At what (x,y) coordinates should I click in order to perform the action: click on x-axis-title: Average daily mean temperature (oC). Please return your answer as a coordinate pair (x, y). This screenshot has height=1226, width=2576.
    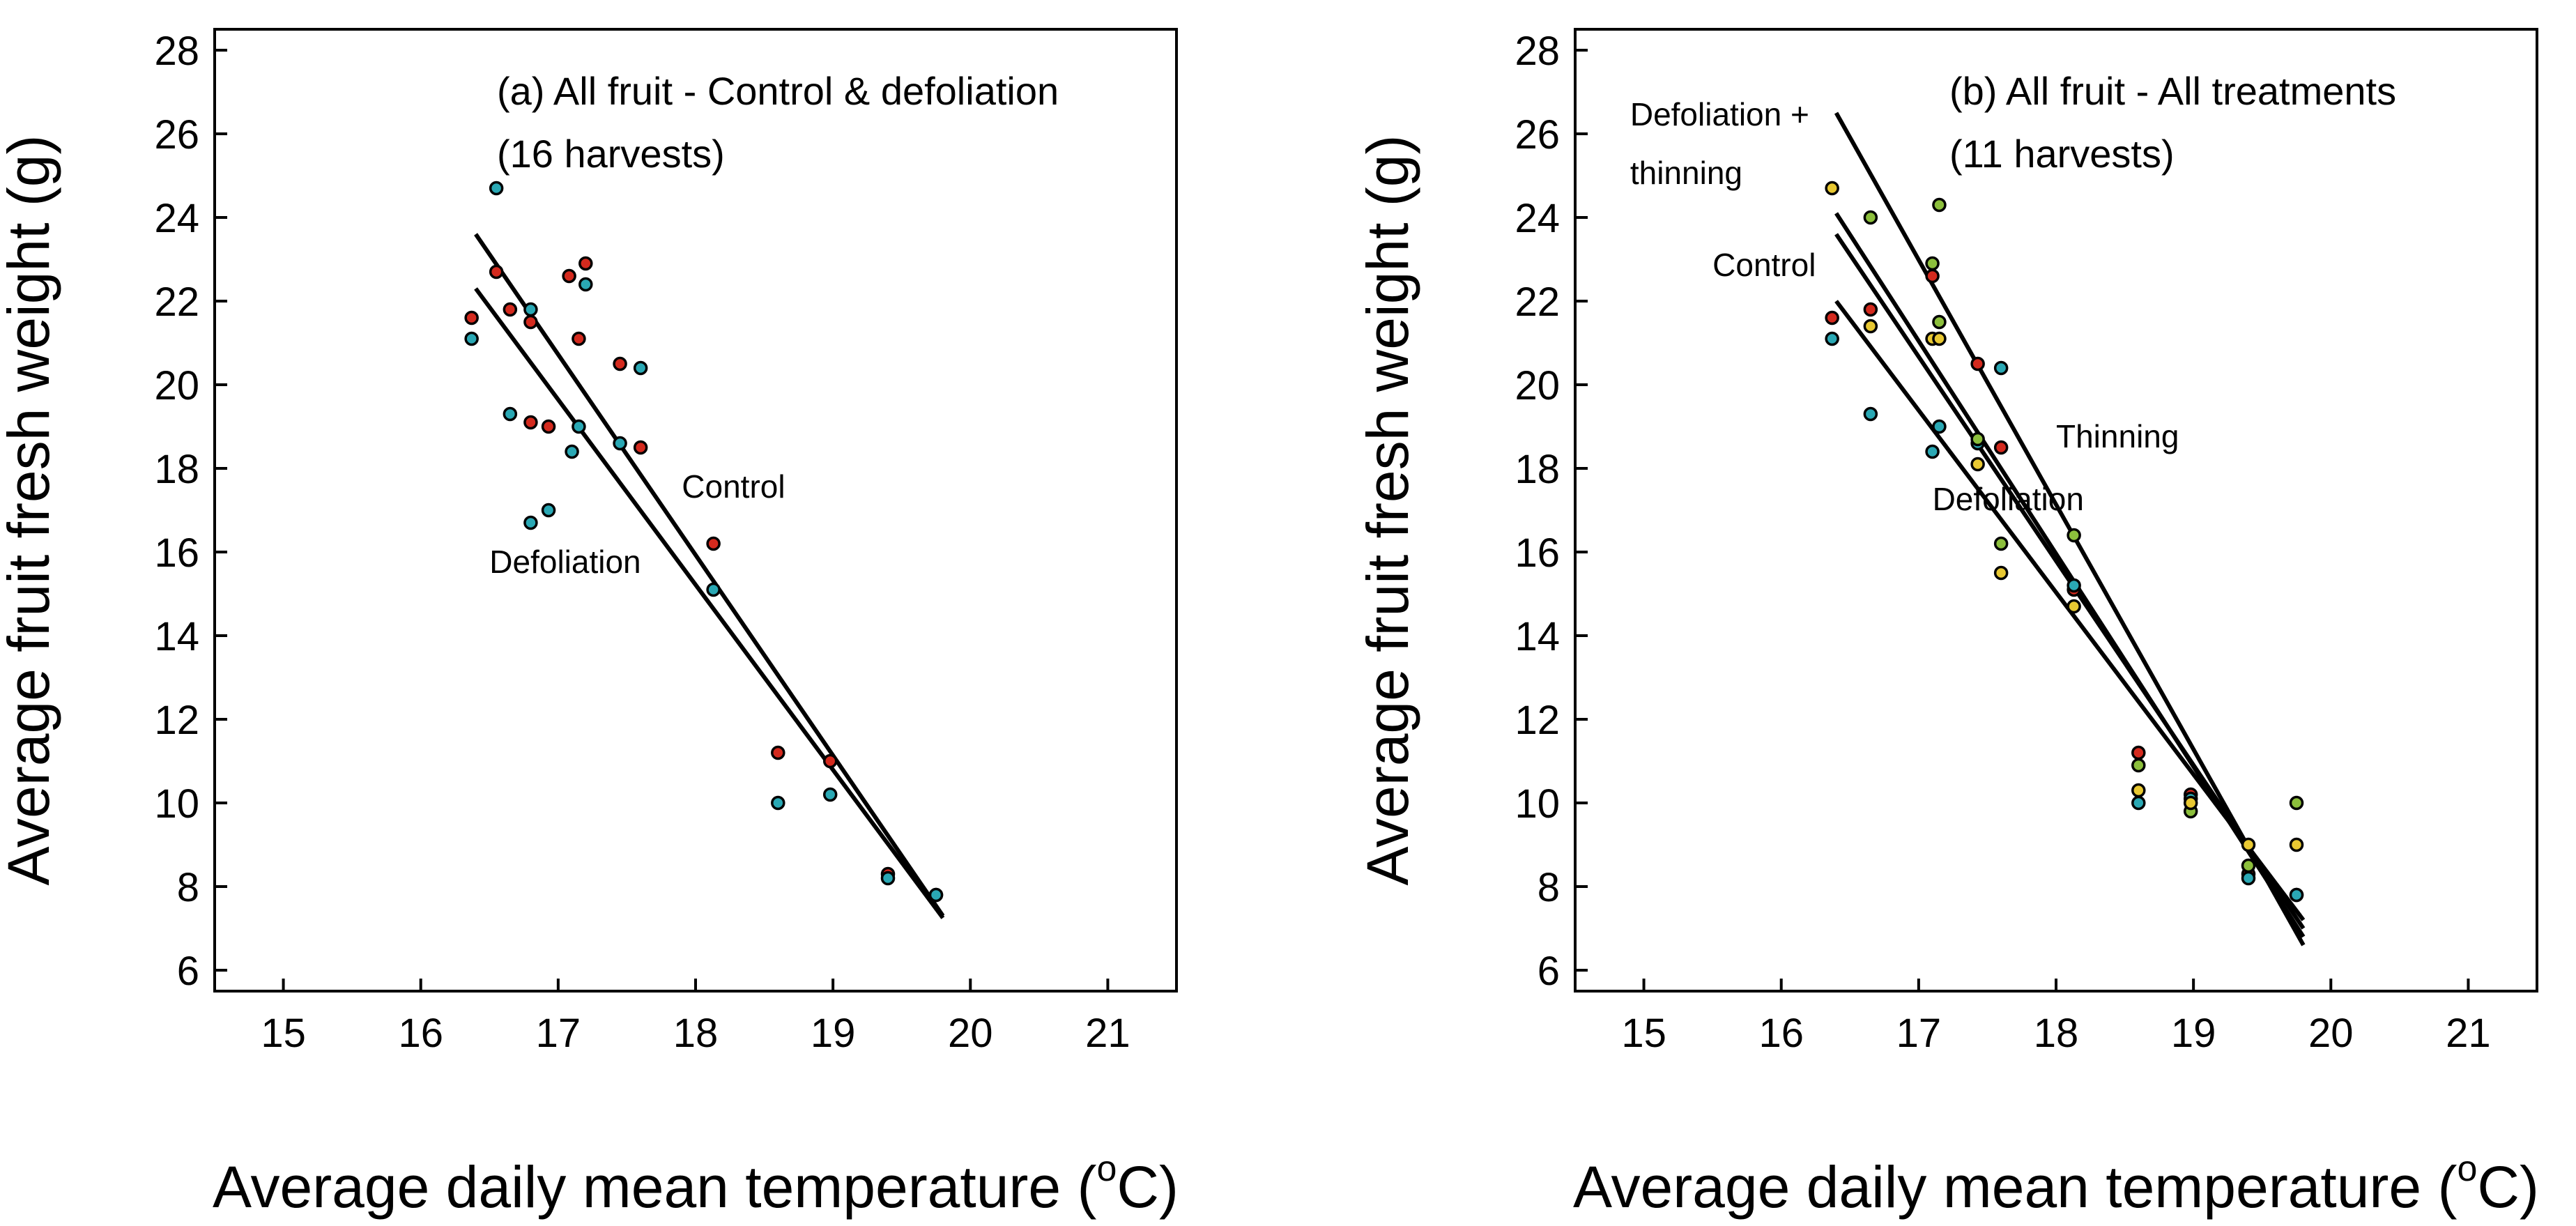
    Looking at the image, I should click on (2056, 1184).